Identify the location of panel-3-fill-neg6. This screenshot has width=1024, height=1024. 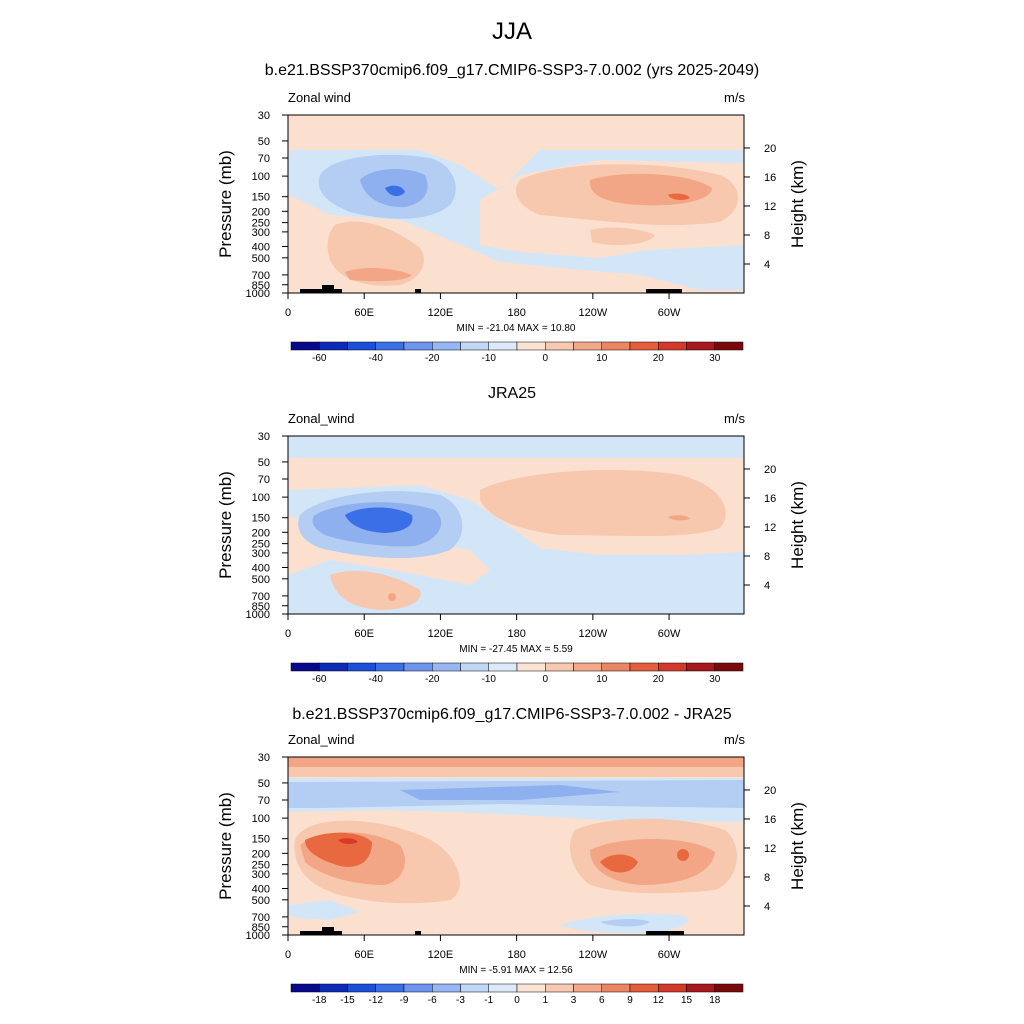
(510, 792).